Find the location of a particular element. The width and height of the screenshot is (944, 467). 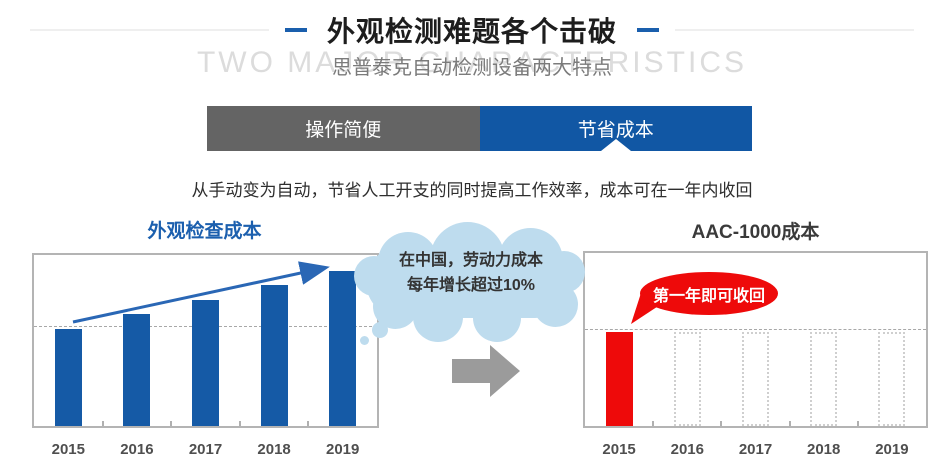

bar-2017 is located at coordinates (205, 362).